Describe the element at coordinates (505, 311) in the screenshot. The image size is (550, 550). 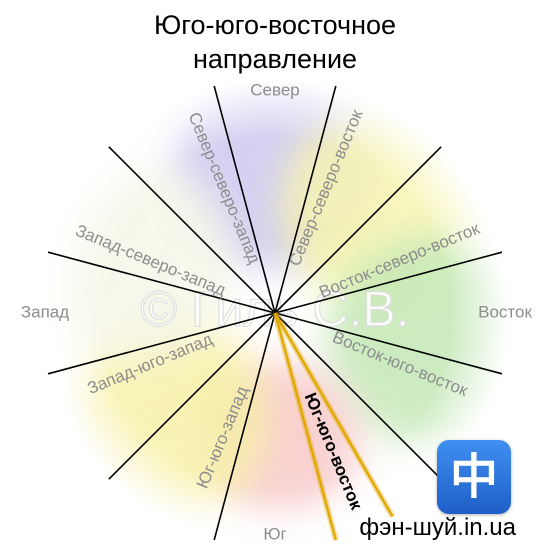
I see `direction-label: Восток` at that location.